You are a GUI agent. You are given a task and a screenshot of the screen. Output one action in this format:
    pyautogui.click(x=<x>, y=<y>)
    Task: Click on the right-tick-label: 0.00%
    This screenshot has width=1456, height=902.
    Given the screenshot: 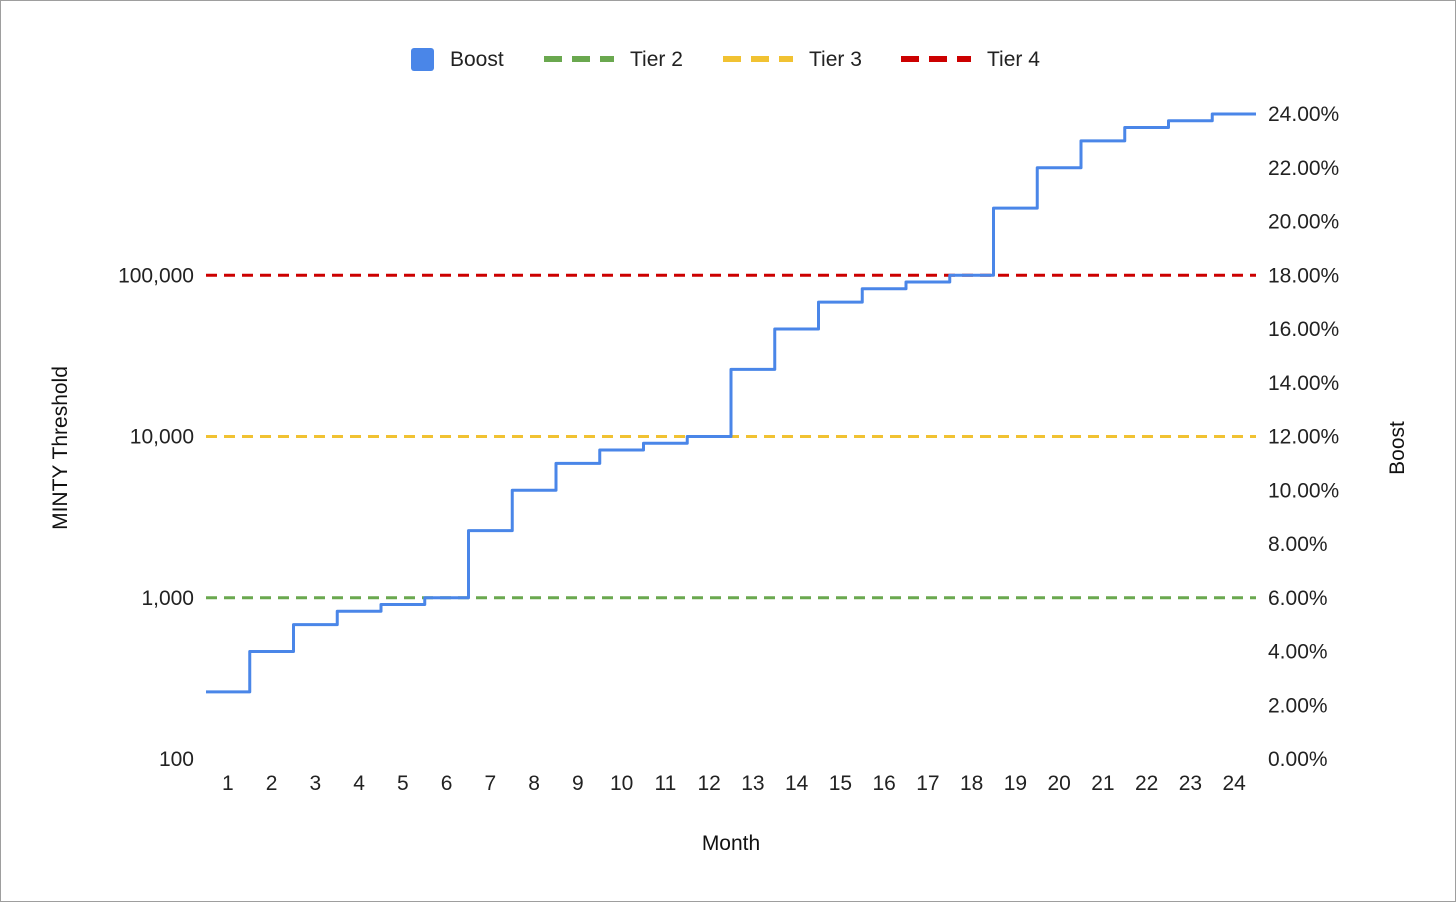 What is the action you would take?
    pyautogui.click(x=1298, y=759)
    